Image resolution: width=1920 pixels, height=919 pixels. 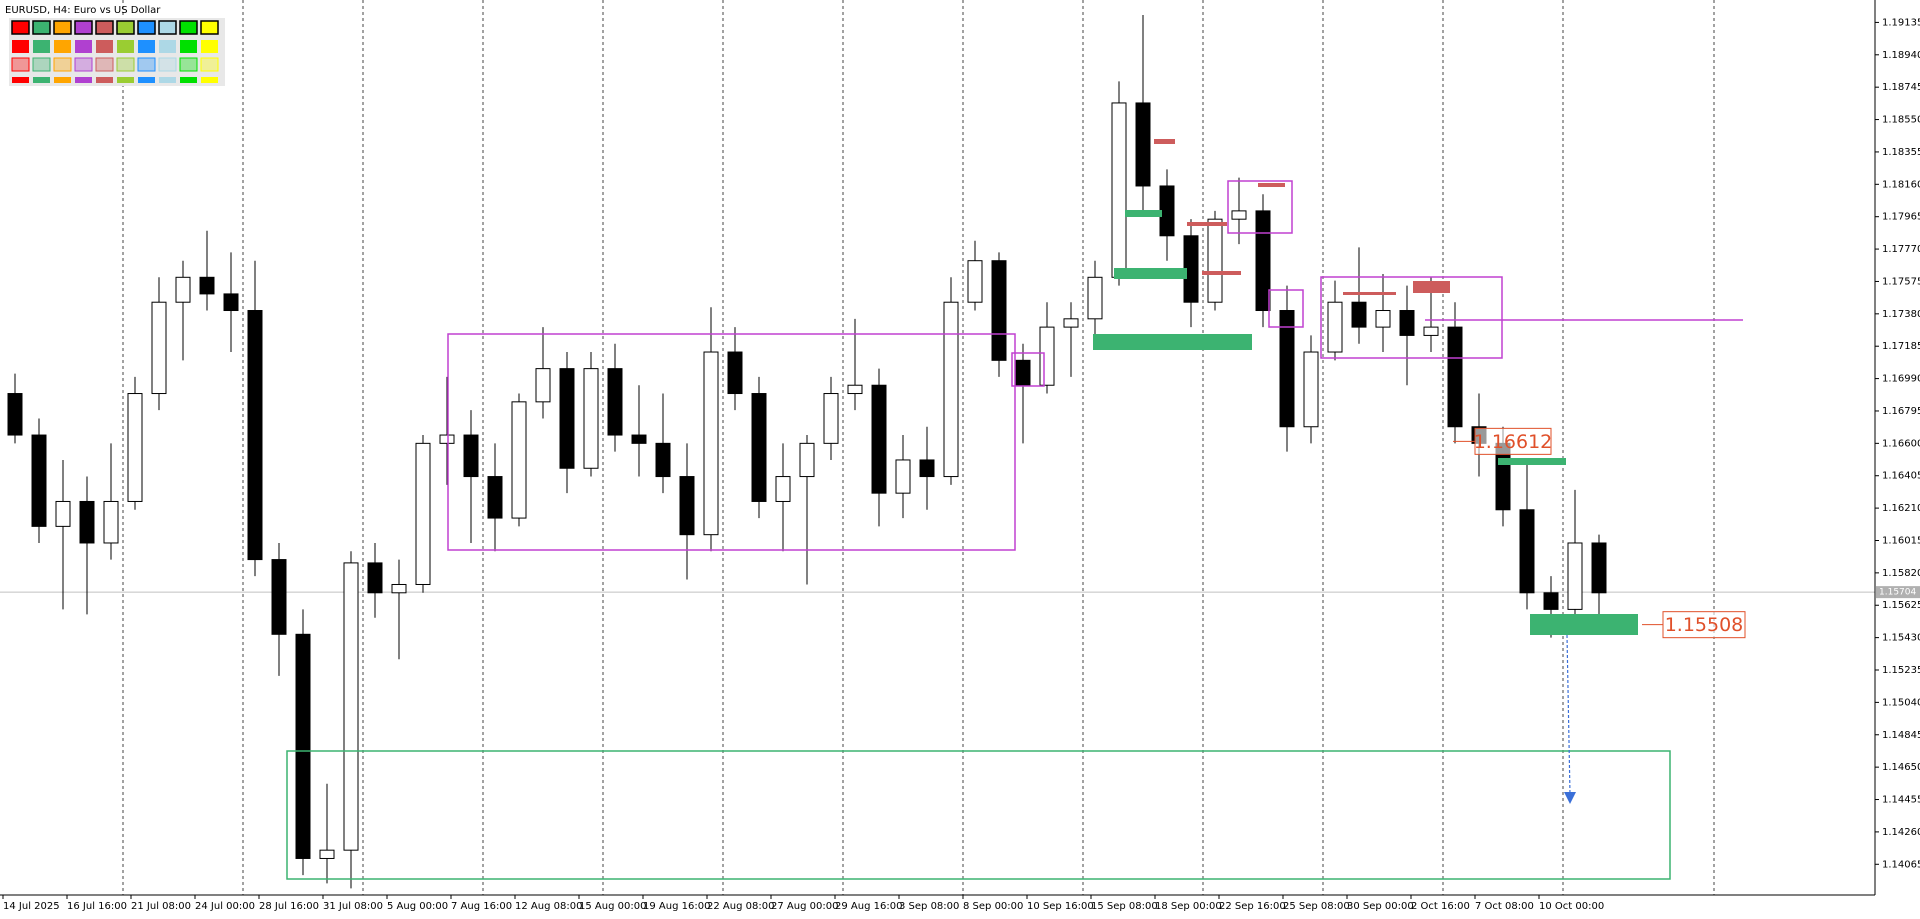 I want to click on y-tick-label: 1.17380, so click(x=1901, y=314).